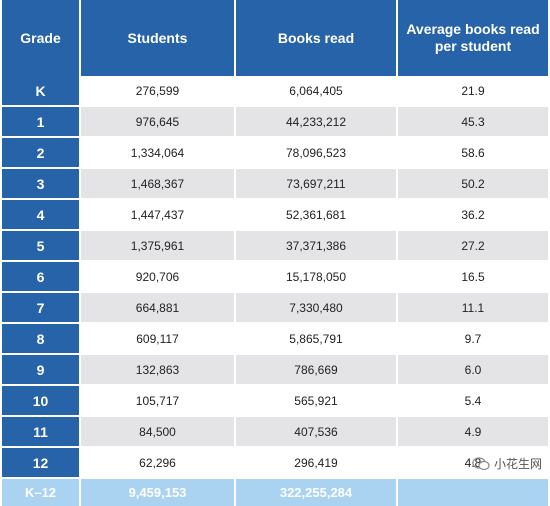  Describe the element at coordinates (316, 463) in the screenshot. I see `books-read-cell: 296,419` at that location.